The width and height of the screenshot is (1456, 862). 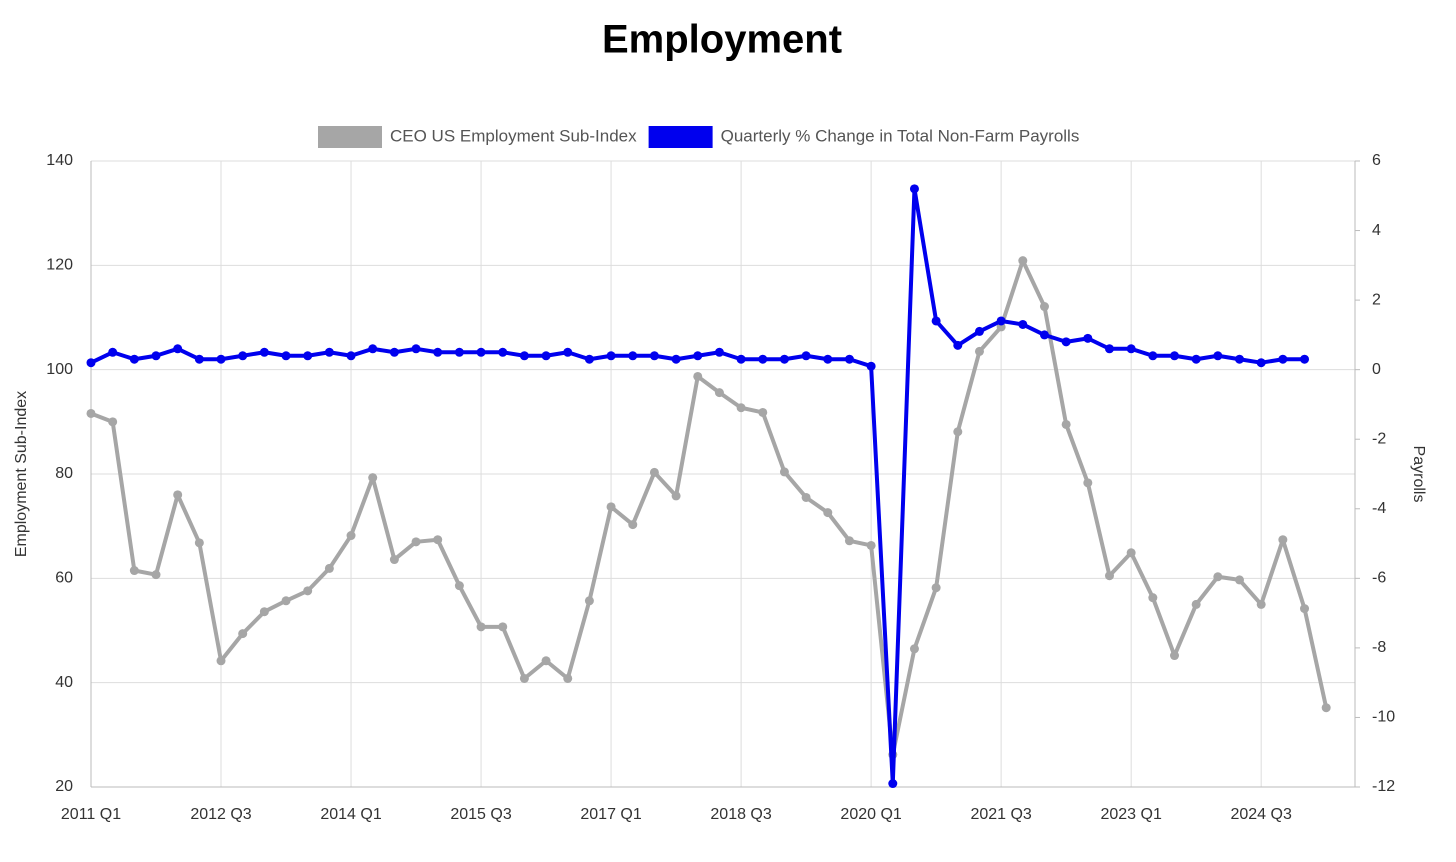 What do you see at coordinates (220, 814) in the screenshot?
I see `x-tick-label: 2012 Q3` at bounding box center [220, 814].